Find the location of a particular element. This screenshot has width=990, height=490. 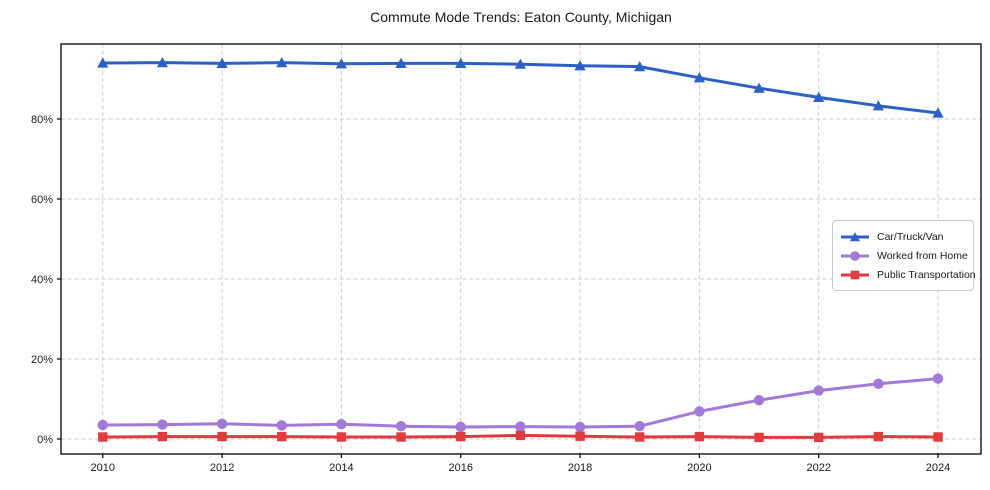

x-tick-label: 2024 is located at coordinates (938, 468).